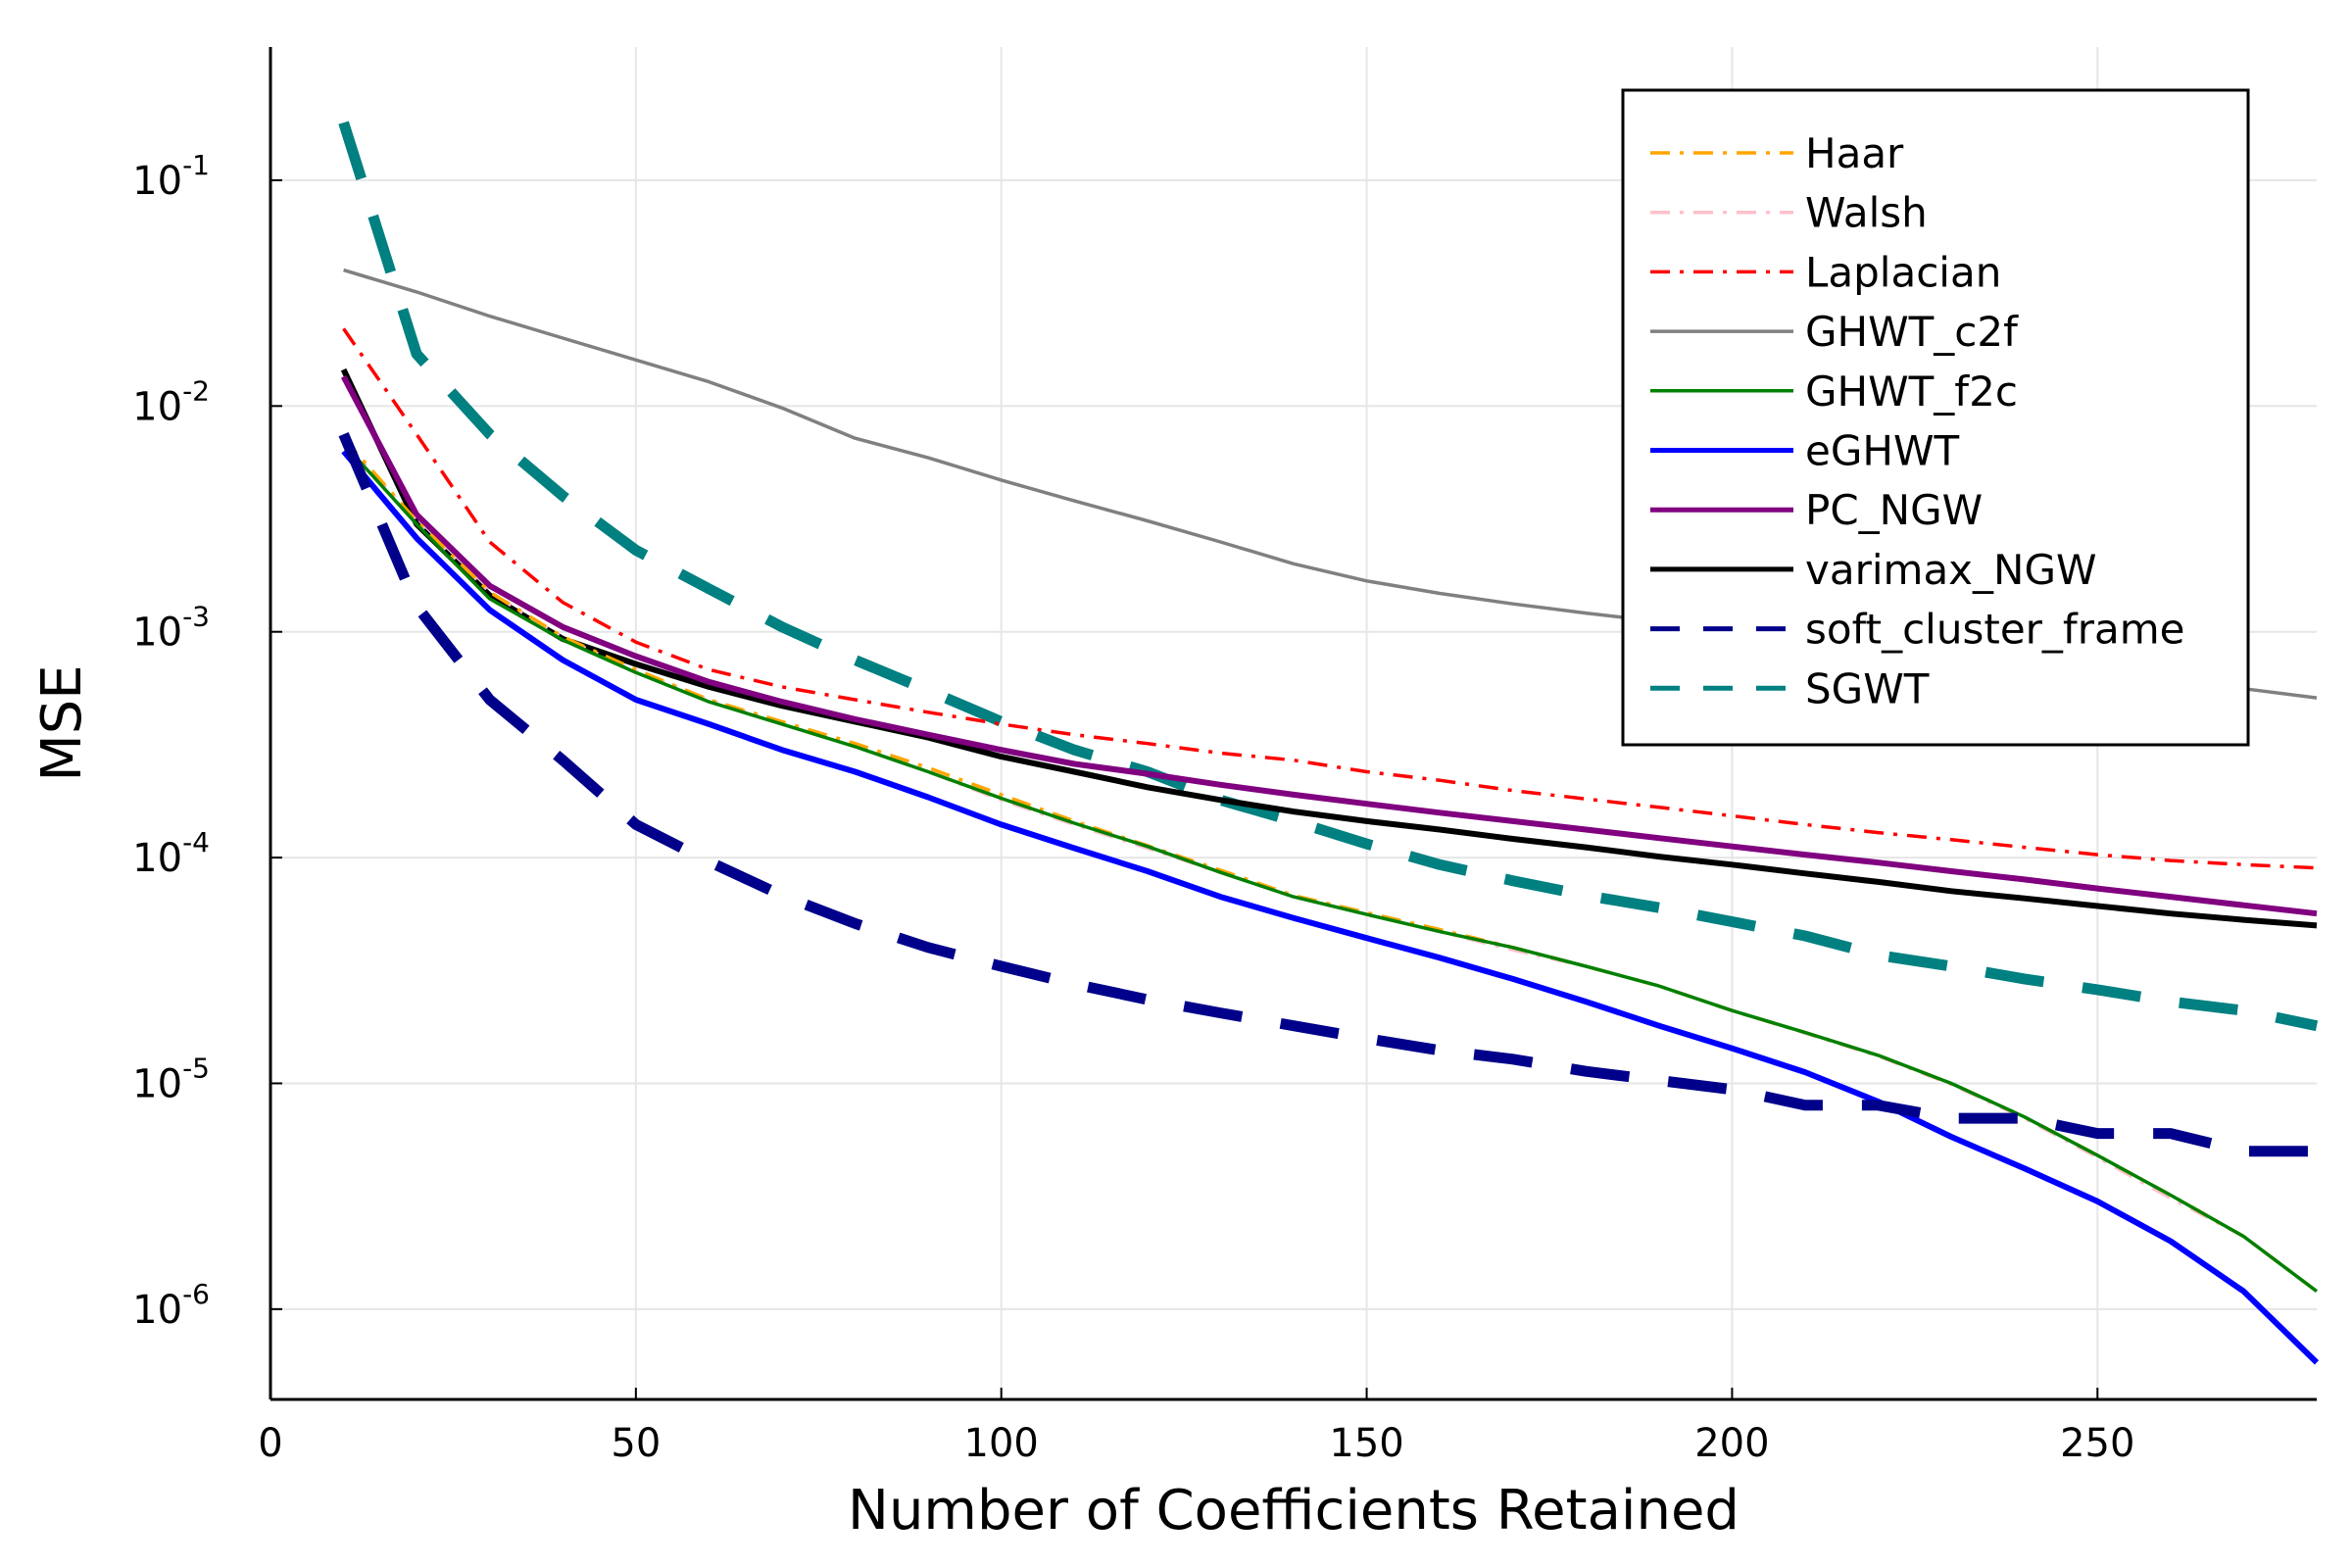 This screenshot has height=1568, width=2352. What do you see at coordinates (196, 165) in the screenshot?
I see `y-tick-exponent: -1` at bounding box center [196, 165].